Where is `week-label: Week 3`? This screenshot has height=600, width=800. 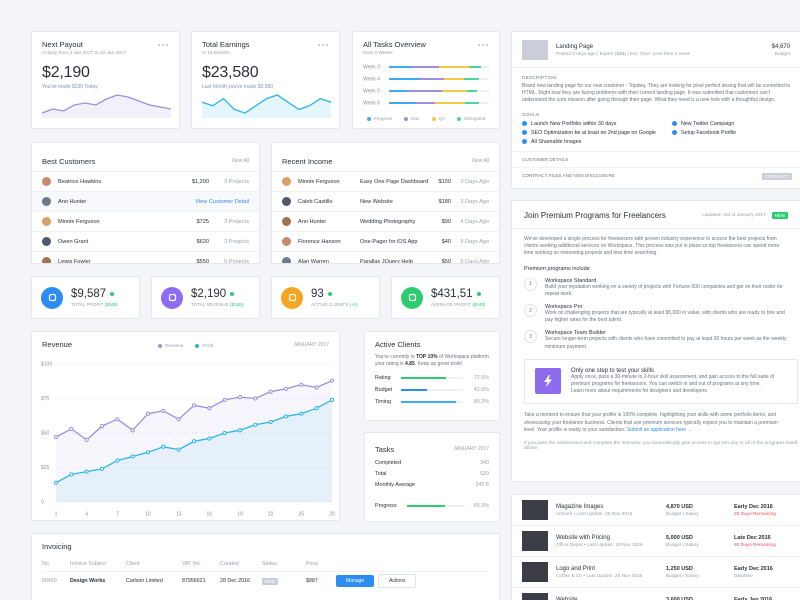 week-label: Week 3 is located at coordinates (371, 67).